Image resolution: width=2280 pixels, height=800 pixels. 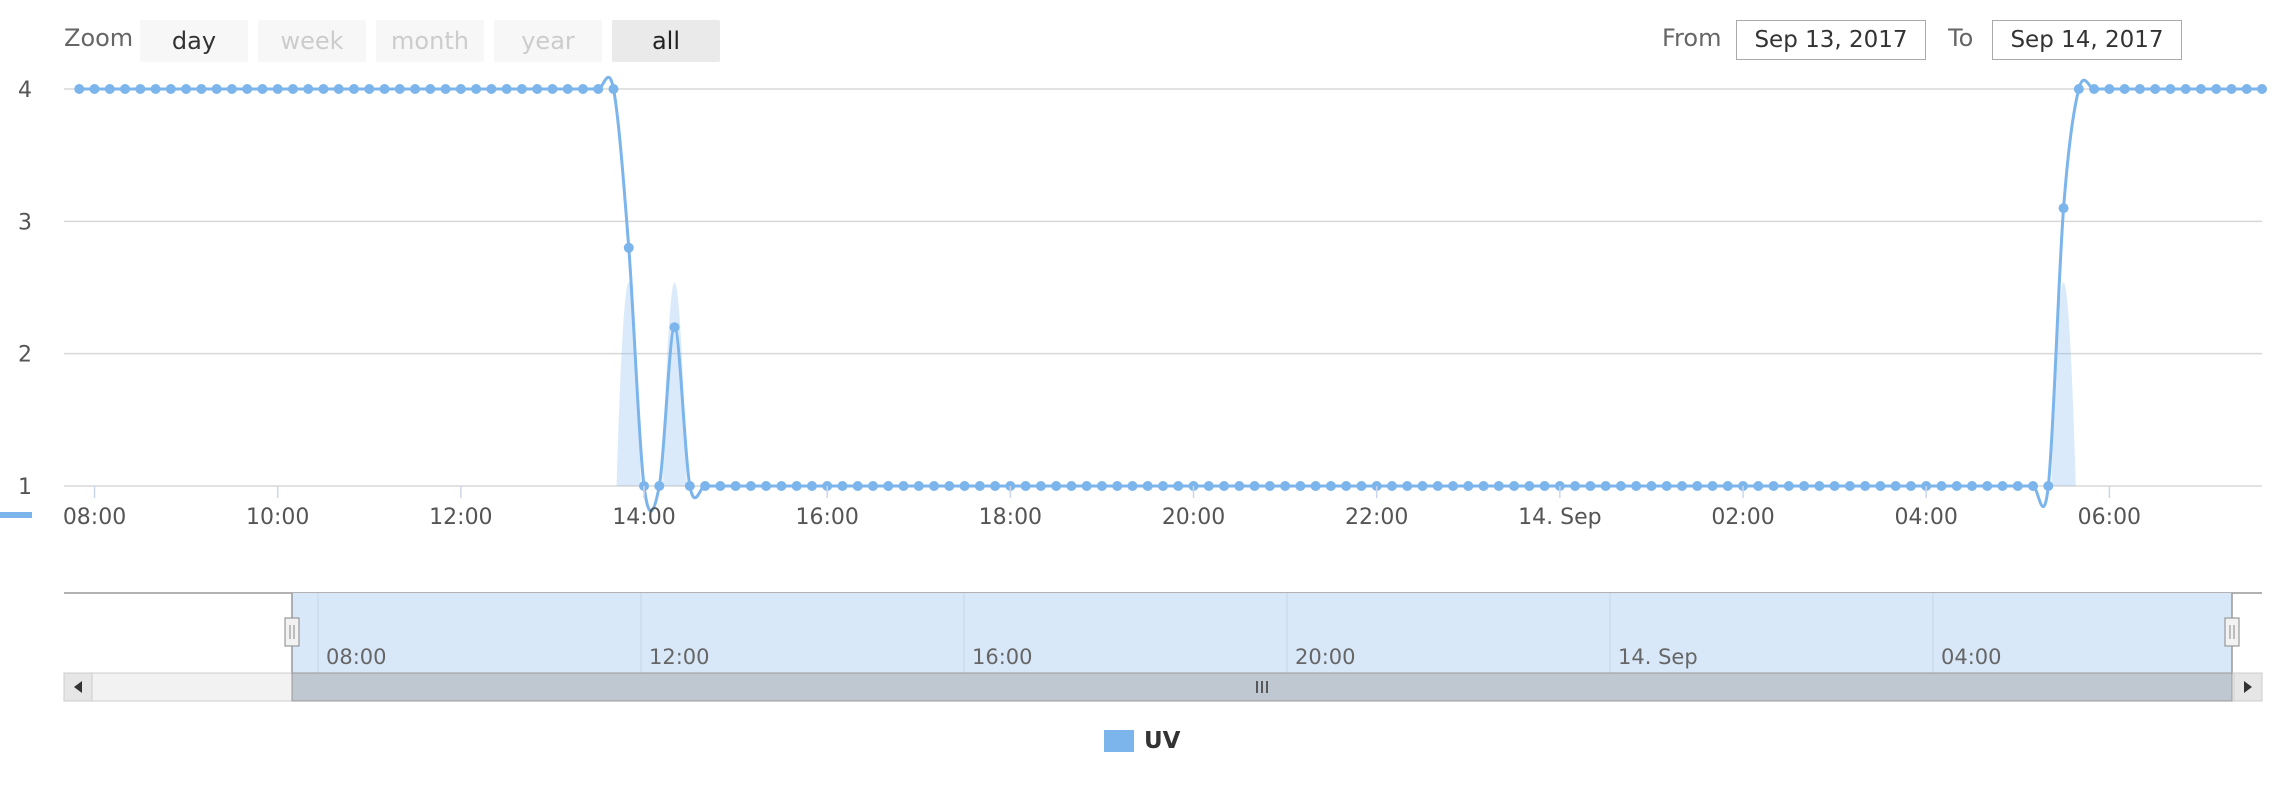 What do you see at coordinates (1262, 687) in the screenshot?
I see `scrollbar-thumb` at bounding box center [1262, 687].